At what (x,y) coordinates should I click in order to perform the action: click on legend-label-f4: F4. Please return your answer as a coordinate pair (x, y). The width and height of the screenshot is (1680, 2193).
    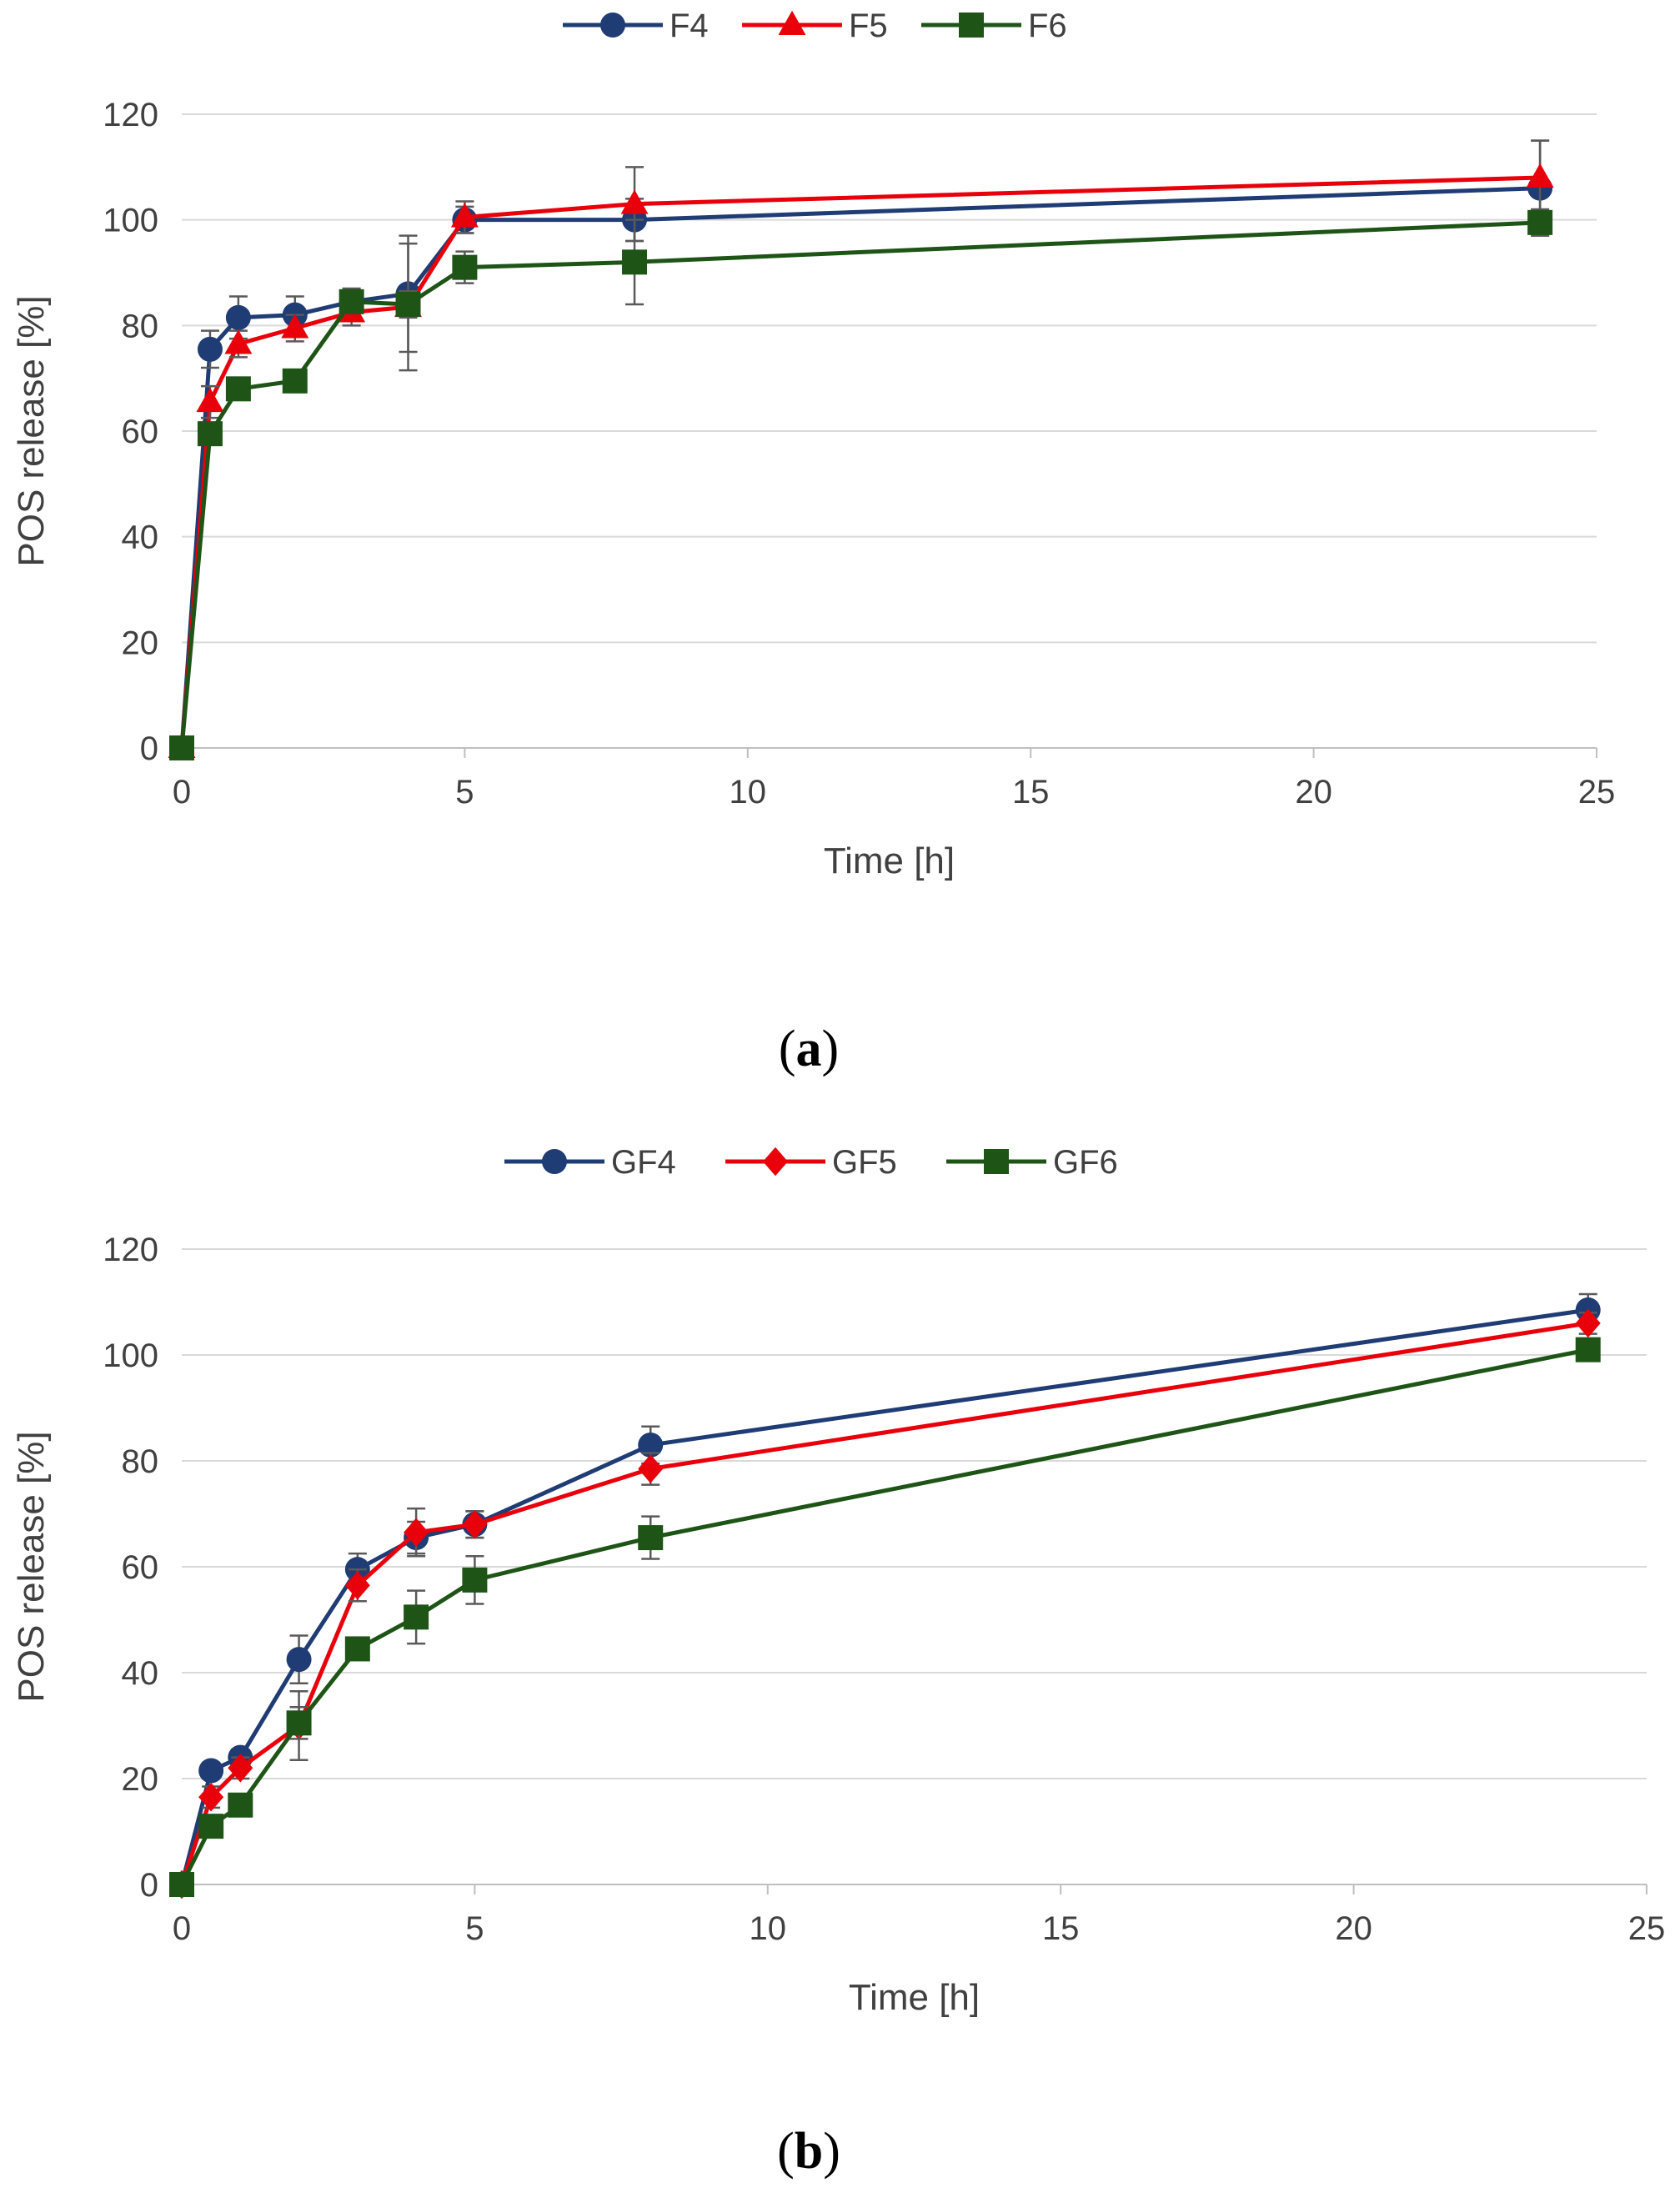
    Looking at the image, I should click on (689, 26).